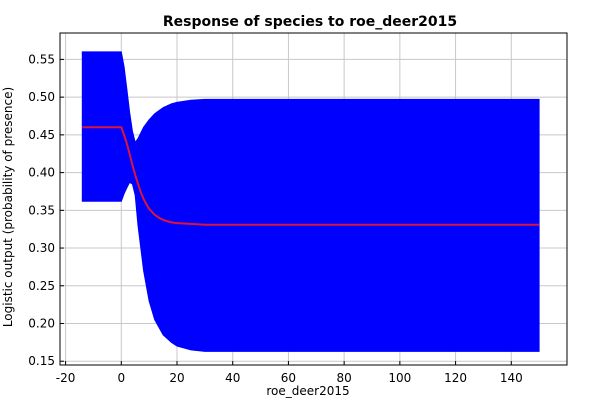  I want to click on x-tick-label: 80, so click(344, 378).